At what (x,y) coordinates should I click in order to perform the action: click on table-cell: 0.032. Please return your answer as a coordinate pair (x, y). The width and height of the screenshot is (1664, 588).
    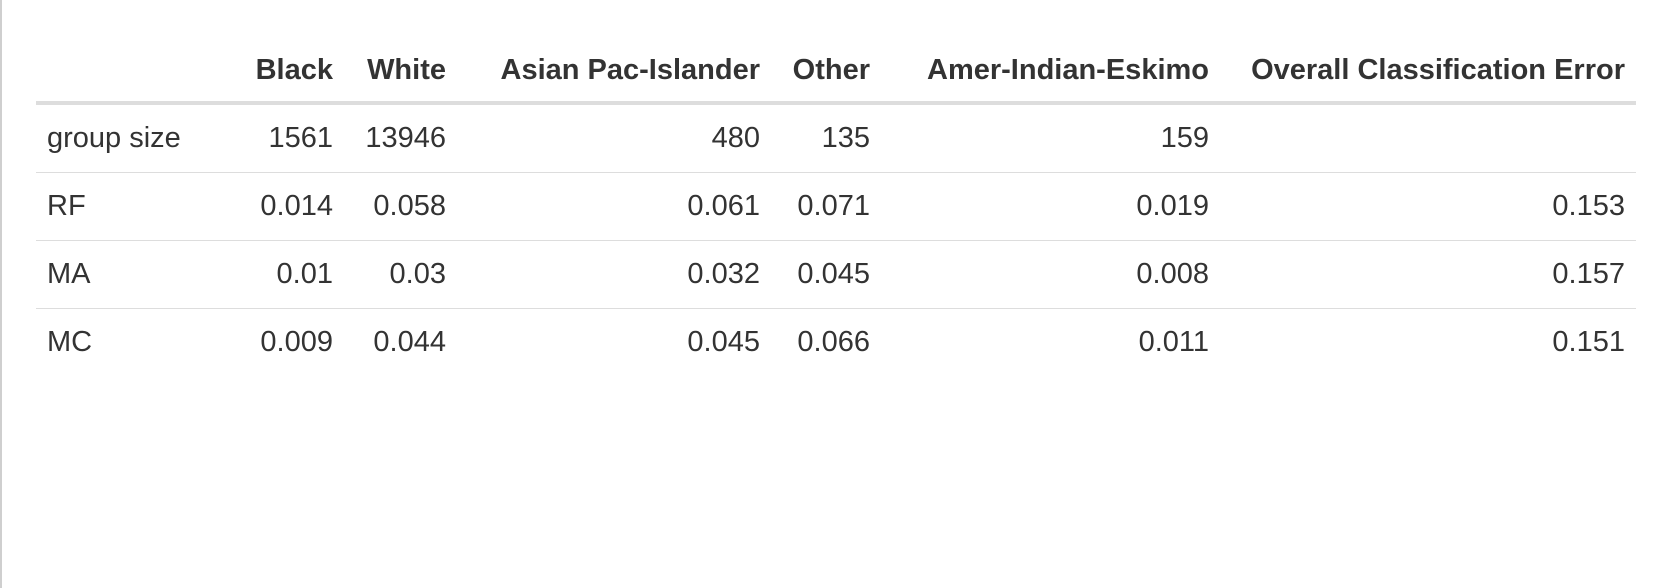
    Looking at the image, I should click on (614, 274).